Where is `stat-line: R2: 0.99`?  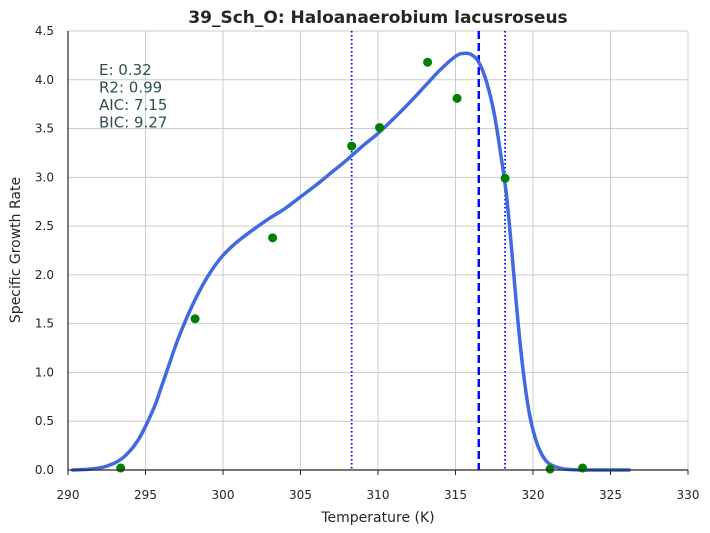 stat-line: R2: 0.99 is located at coordinates (130, 88).